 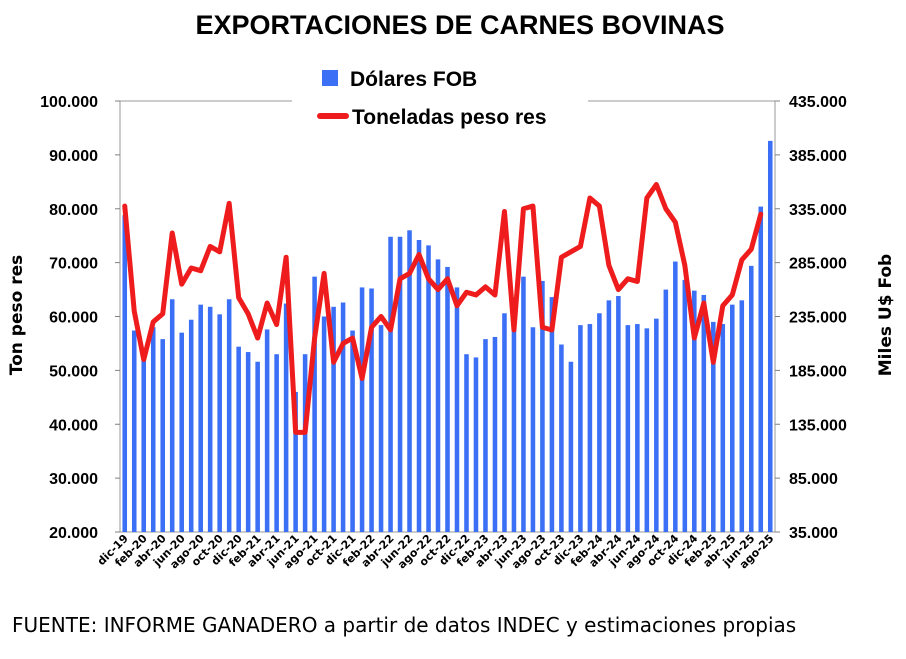 I want to click on left-tick-label: 70.000, so click(x=73, y=264).